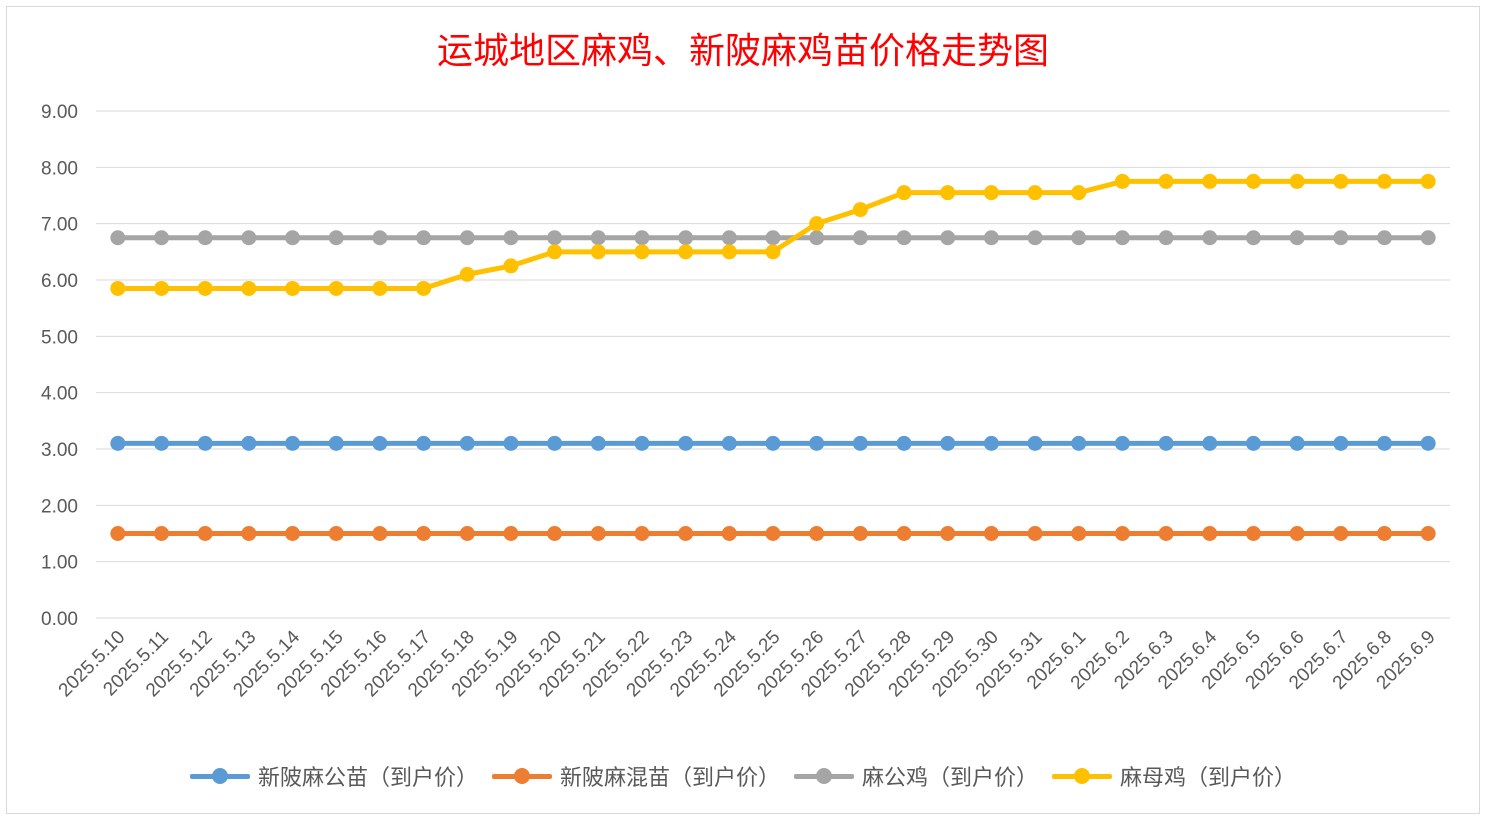  I want to click on legend-item: 新陂麻混苗（到户价）, so click(635, 776).